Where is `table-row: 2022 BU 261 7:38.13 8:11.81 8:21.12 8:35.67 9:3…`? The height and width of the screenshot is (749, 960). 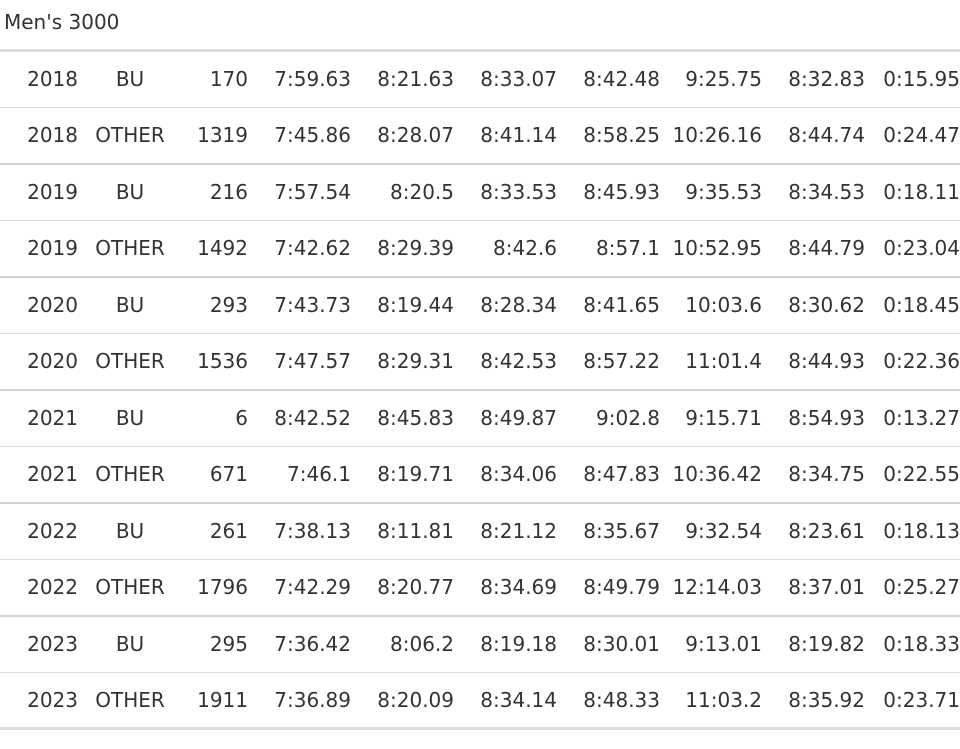 table-row: 2022 BU 261 7:38.13 8:11.81 8:21.12 8:35.67 9:3… is located at coordinates (480, 530).